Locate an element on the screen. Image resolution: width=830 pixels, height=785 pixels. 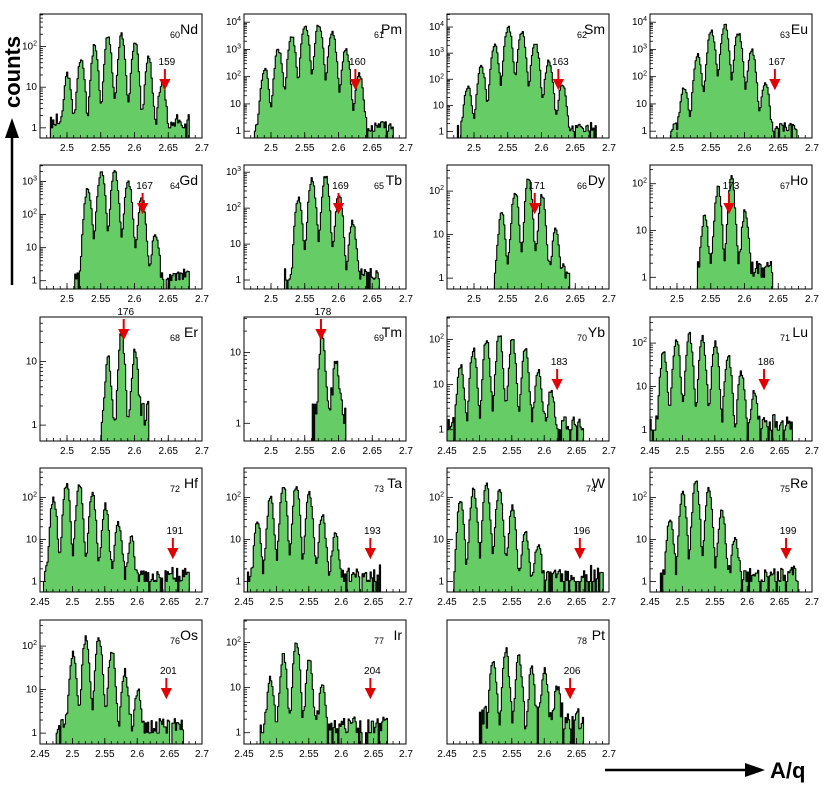
atomic-number-label: 68 is located at coordinates (175, 338).